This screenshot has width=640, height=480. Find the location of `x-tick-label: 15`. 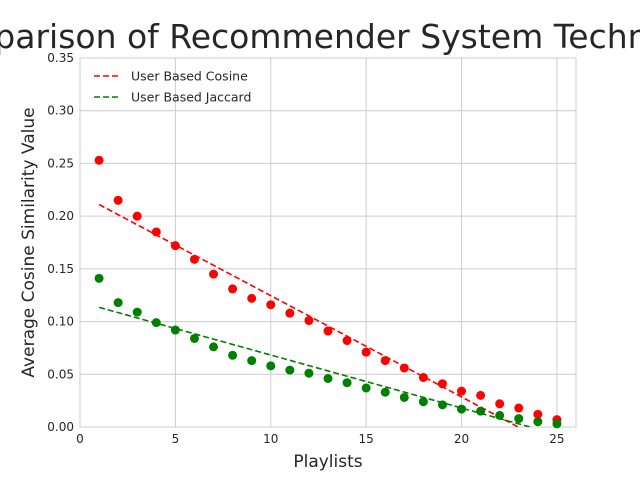

x-tick-label: 15 is located at coordinates (366, 439).